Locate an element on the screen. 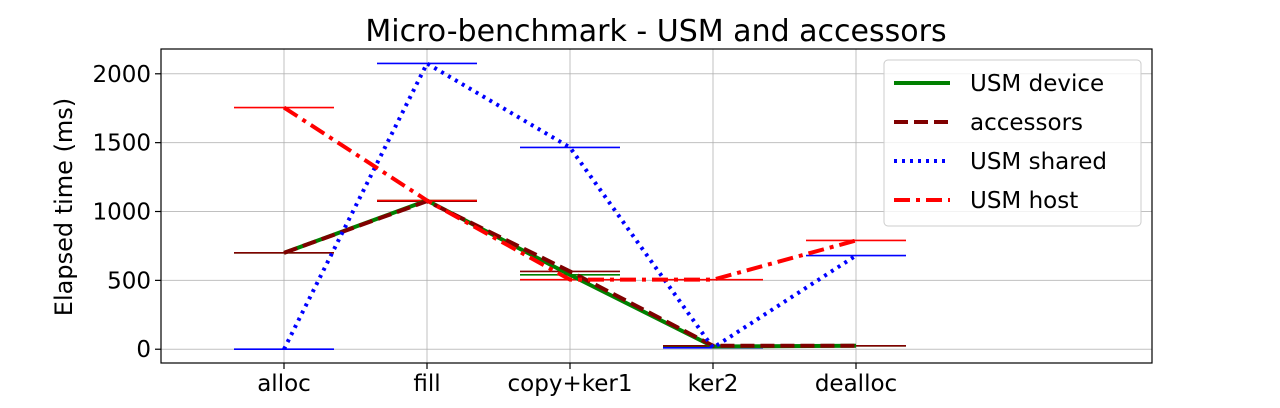 This screenshot has height=408, width=1280. y-tick-label: 500 is located at coordinates (129, 281).